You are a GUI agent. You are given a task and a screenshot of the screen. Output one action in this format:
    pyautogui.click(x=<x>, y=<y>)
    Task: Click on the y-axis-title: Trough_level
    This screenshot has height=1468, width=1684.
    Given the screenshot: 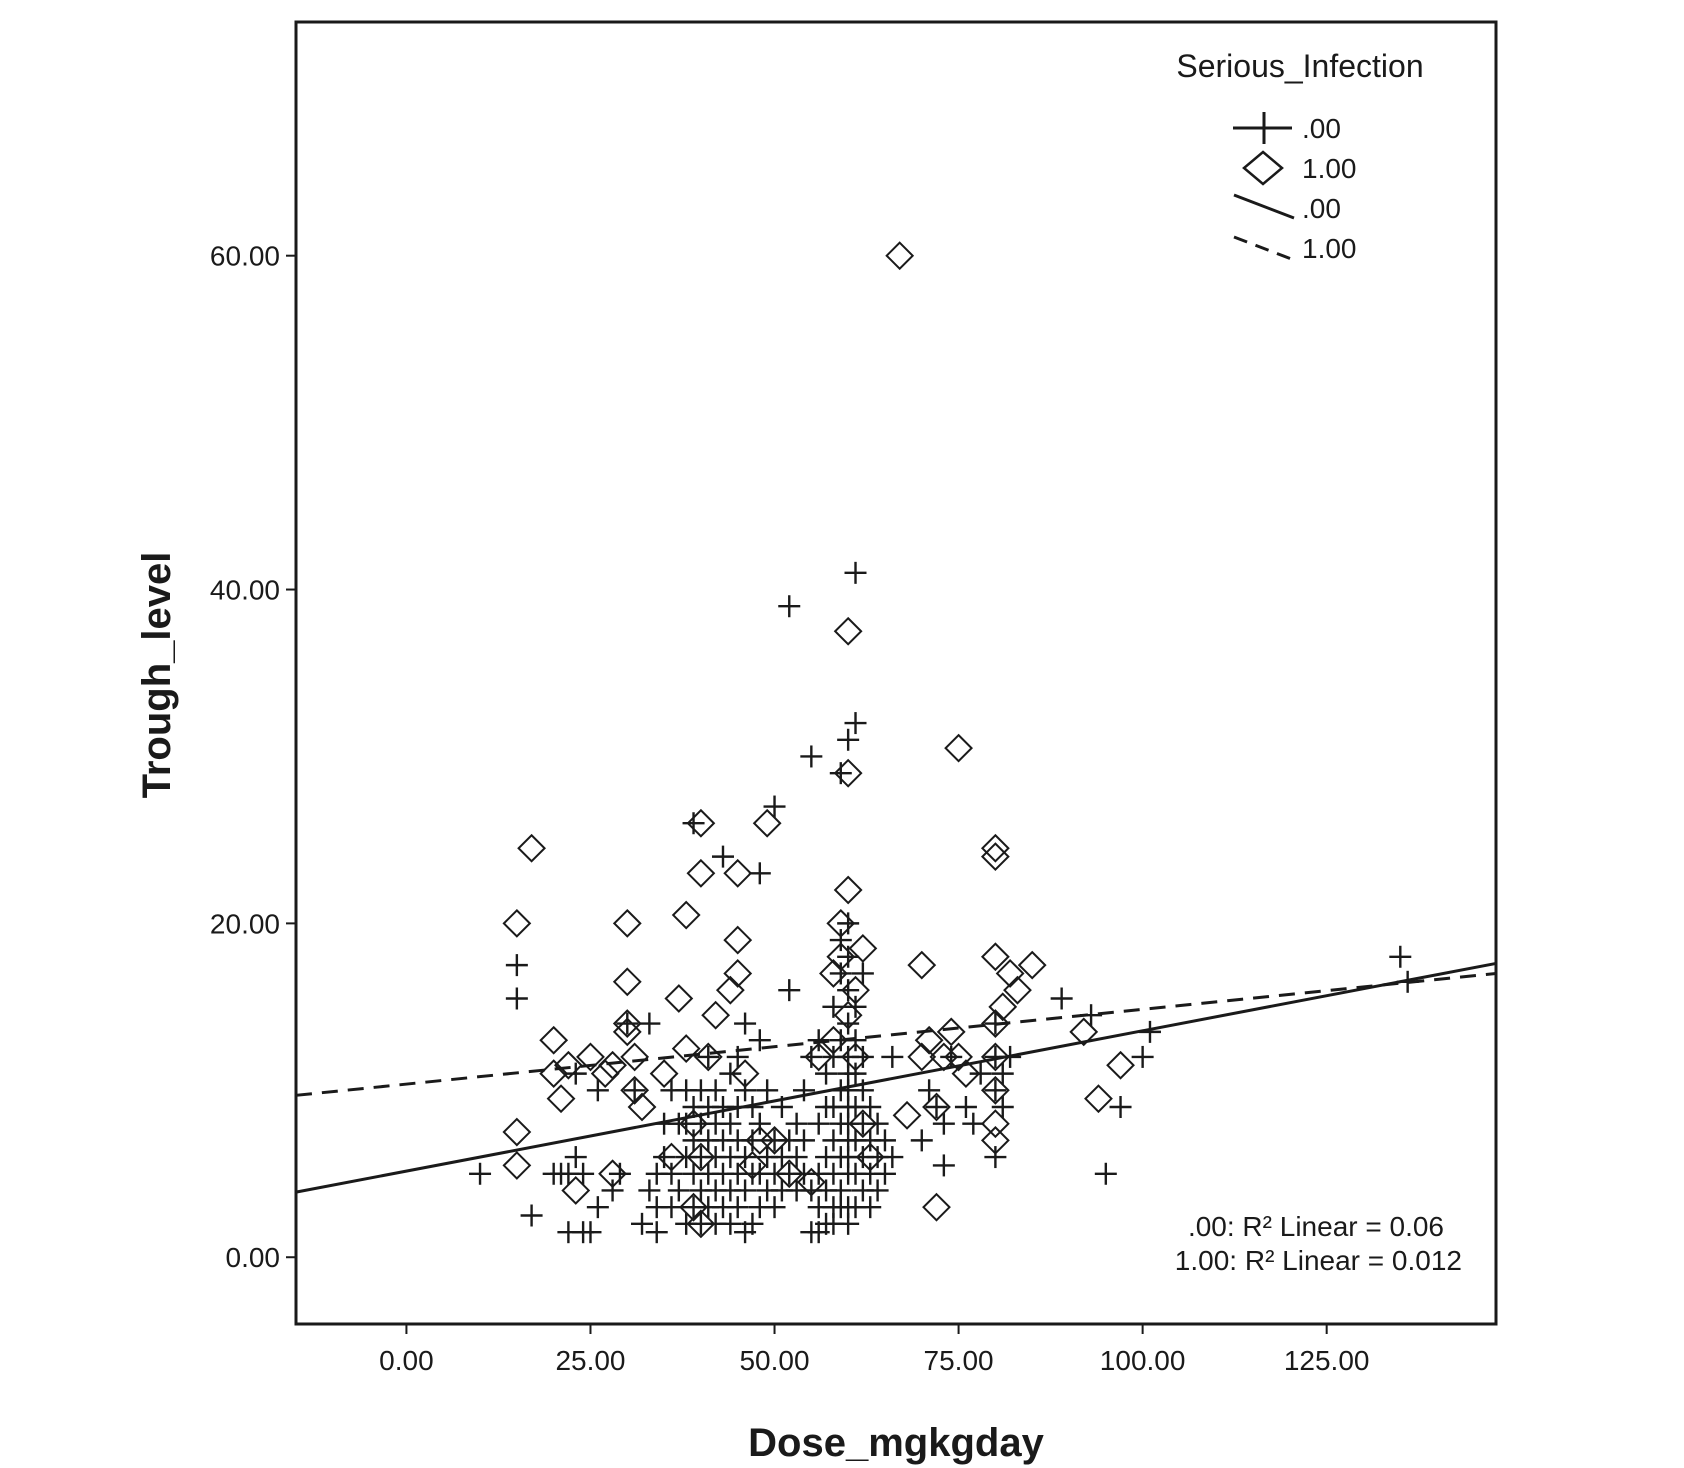 What is the action you would take?
    pyautogui.click(x=157, y=675)
    